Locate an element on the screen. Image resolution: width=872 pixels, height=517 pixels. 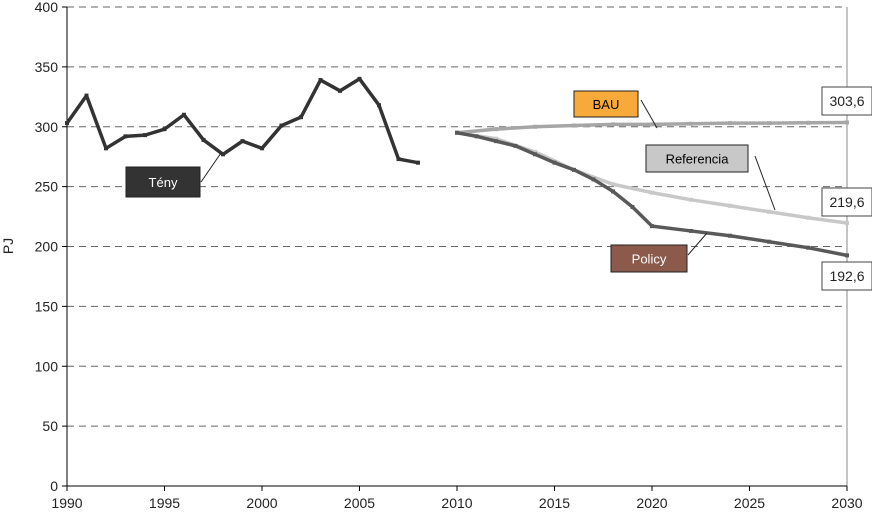
end-value-label-0: 303,6 is located at coordinates (846, 101).